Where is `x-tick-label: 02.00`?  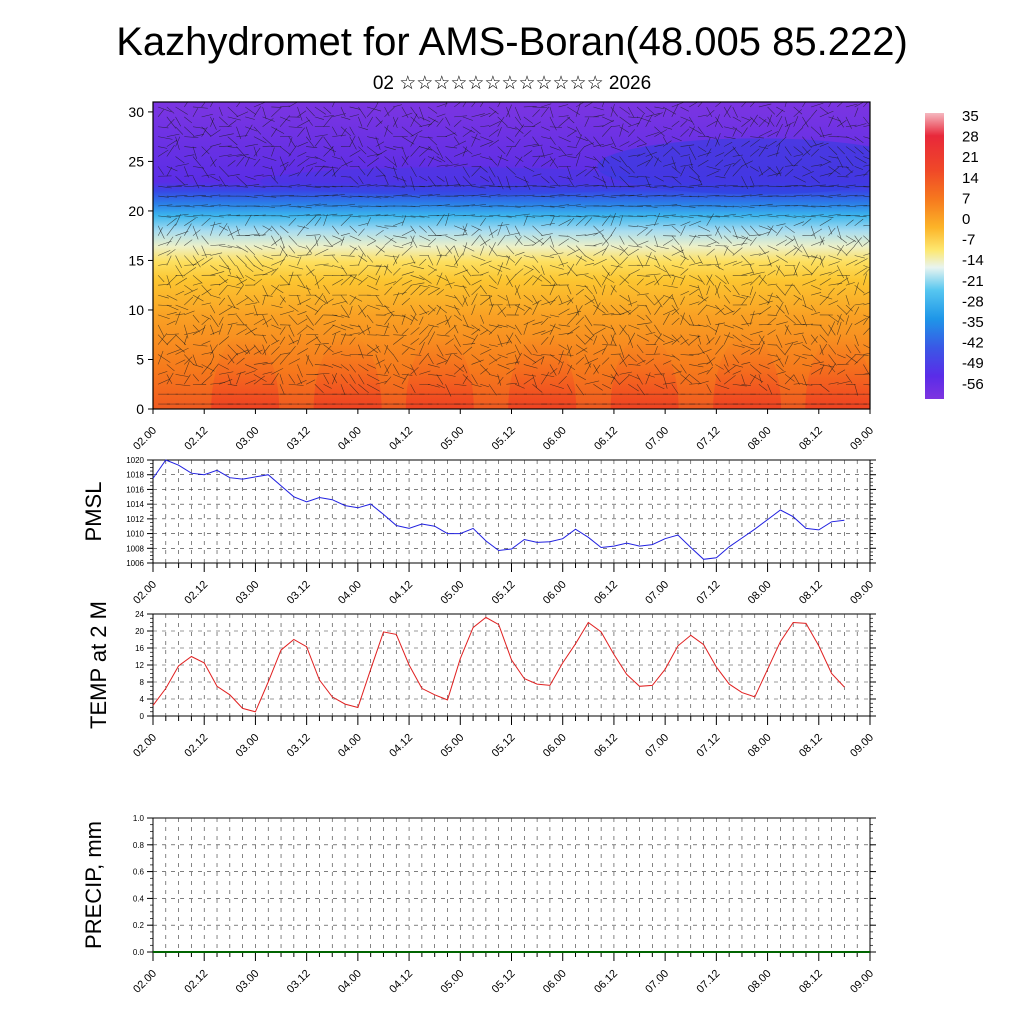 x-tick-label: 02.00 is located at coordinates (145, 593).